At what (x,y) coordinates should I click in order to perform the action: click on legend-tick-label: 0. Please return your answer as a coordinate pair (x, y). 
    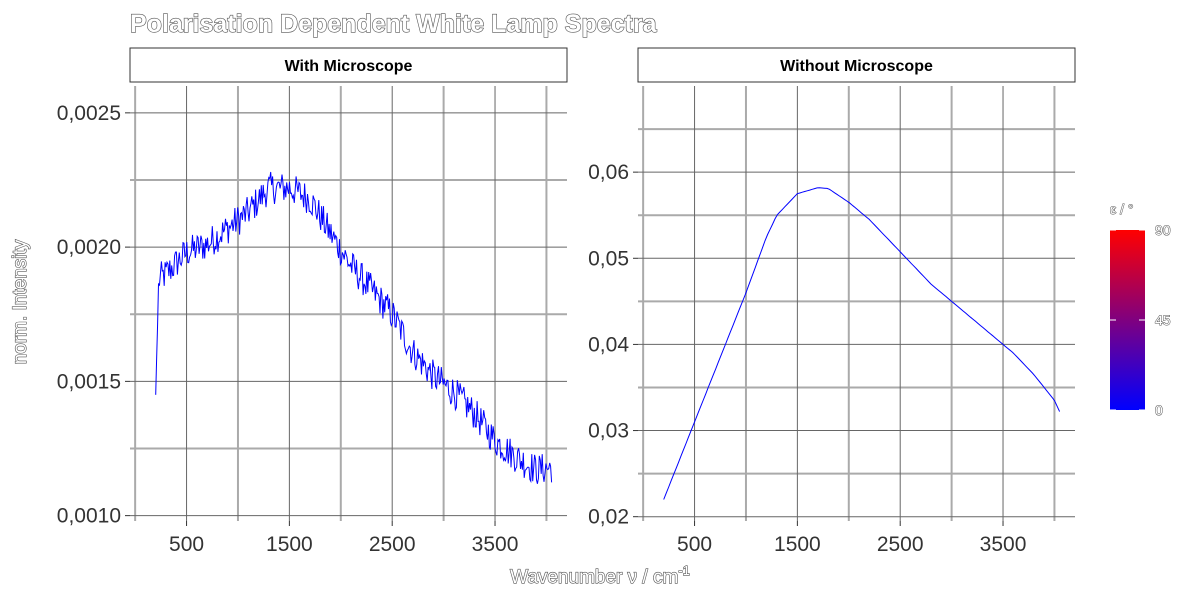
    Looking at the image, I should click on (1159, 410).